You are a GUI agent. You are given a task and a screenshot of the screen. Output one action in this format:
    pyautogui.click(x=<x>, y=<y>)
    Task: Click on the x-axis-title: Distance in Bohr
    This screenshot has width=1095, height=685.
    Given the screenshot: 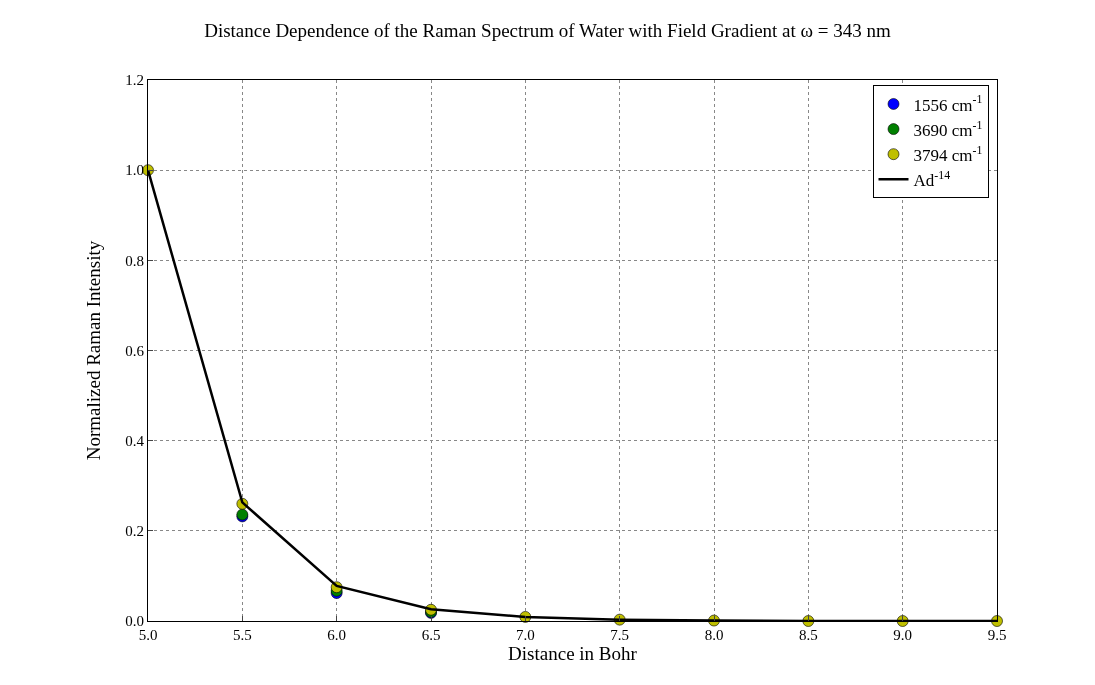 What is the action you would take?
    pyautogui.click(x=573, y=653)
    